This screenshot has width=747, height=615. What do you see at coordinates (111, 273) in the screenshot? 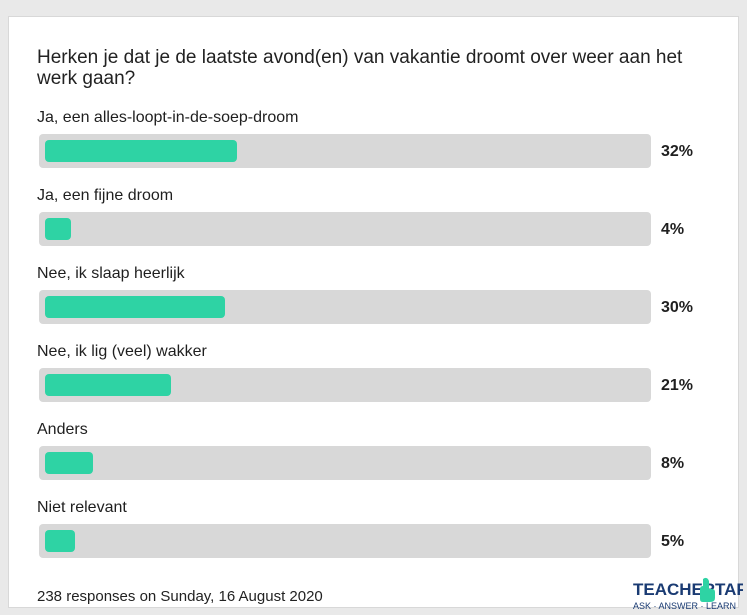
I see `option-label: Nee, ik slaap heerlijk` at bounding box center [111, 273].